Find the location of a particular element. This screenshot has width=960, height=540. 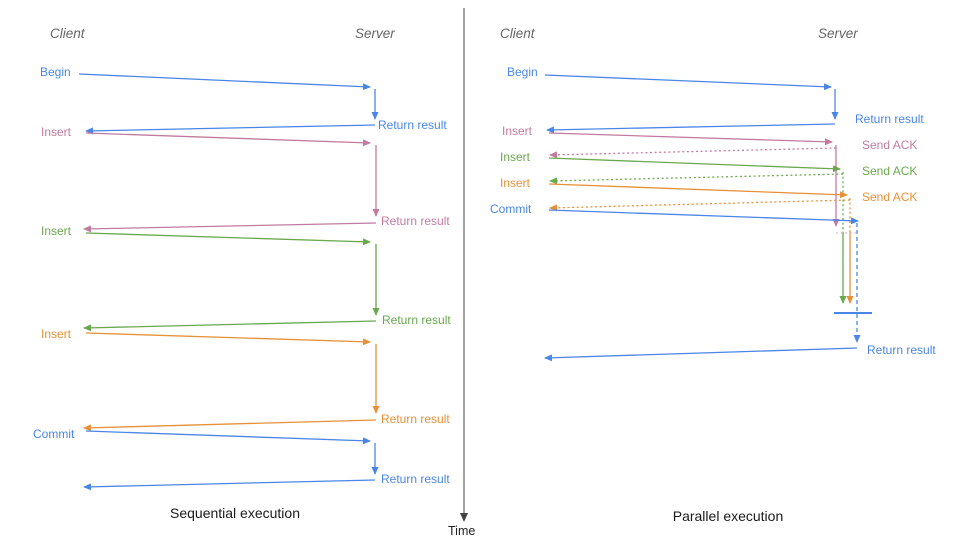

seq-begin-arrows is located at coordinates (228, 104).